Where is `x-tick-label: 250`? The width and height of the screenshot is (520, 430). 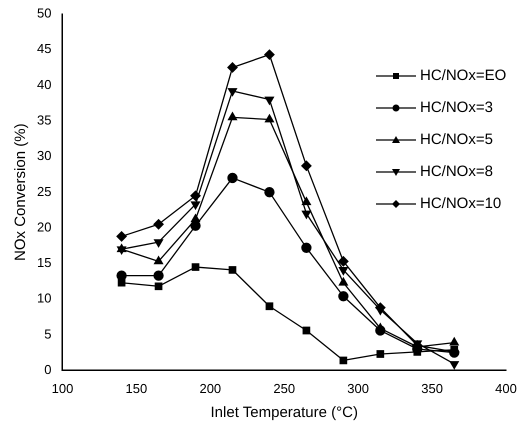 x-tick-label: 250 is located at coordinates (284, 388).